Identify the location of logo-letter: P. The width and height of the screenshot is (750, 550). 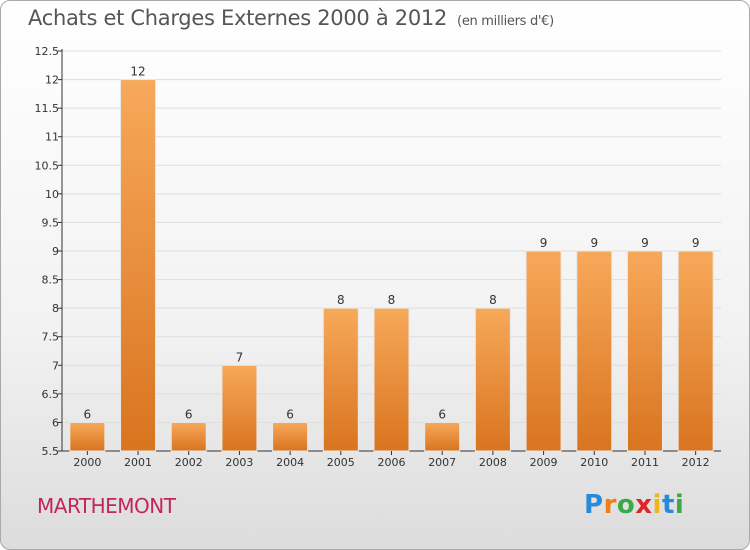
(594, 505).